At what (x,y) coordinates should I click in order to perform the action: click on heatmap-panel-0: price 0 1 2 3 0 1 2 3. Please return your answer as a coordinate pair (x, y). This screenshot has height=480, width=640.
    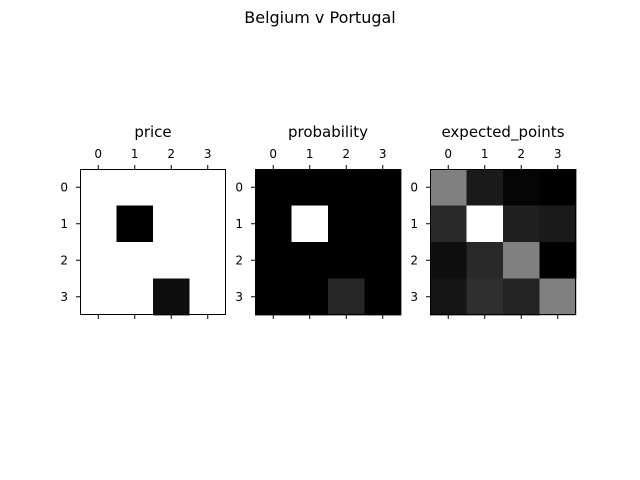
    Looking at the image, I should click on (143, 221).